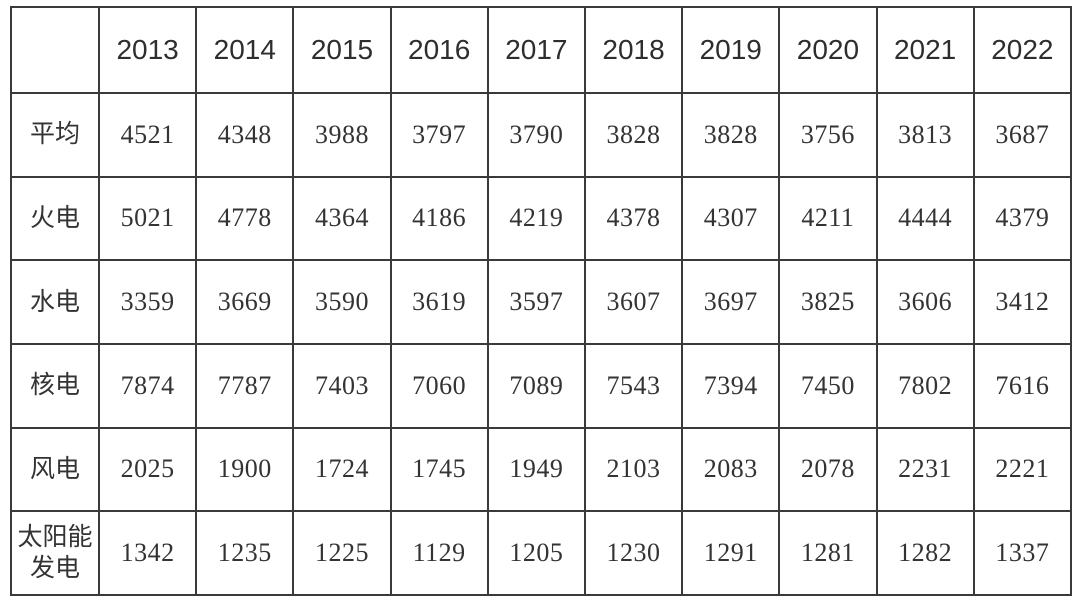  I want to click on table-cell: 3825, so click(828, 302).